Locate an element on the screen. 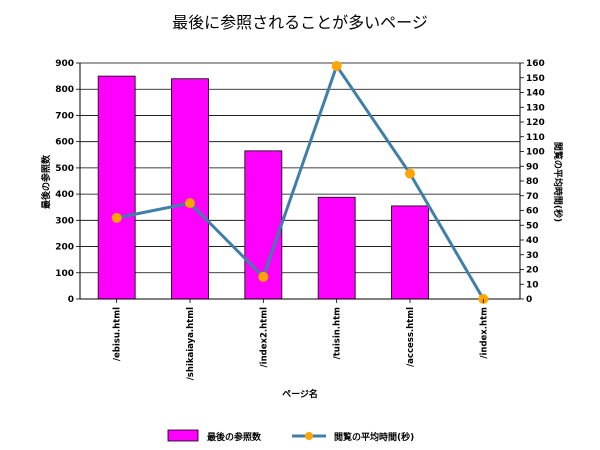 This screenshot has height=450, width=600. y-tick-label: 400 is located at coordinates (64, 195).